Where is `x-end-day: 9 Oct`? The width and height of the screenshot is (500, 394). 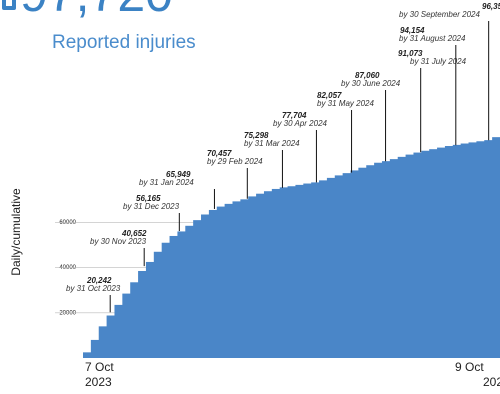 x-end-day: 9 Oct is located at coordinates (469, 367).